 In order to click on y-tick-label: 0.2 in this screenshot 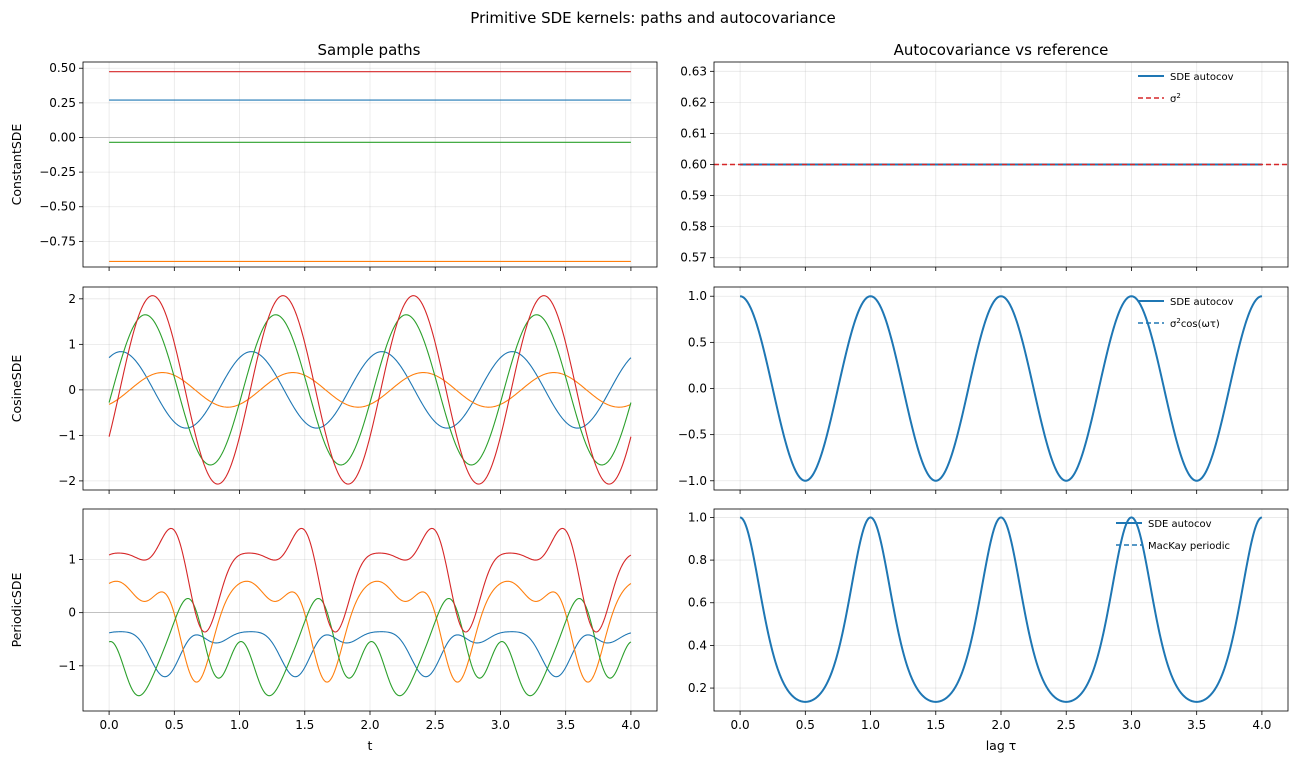, I will do `click(697, 688)`.